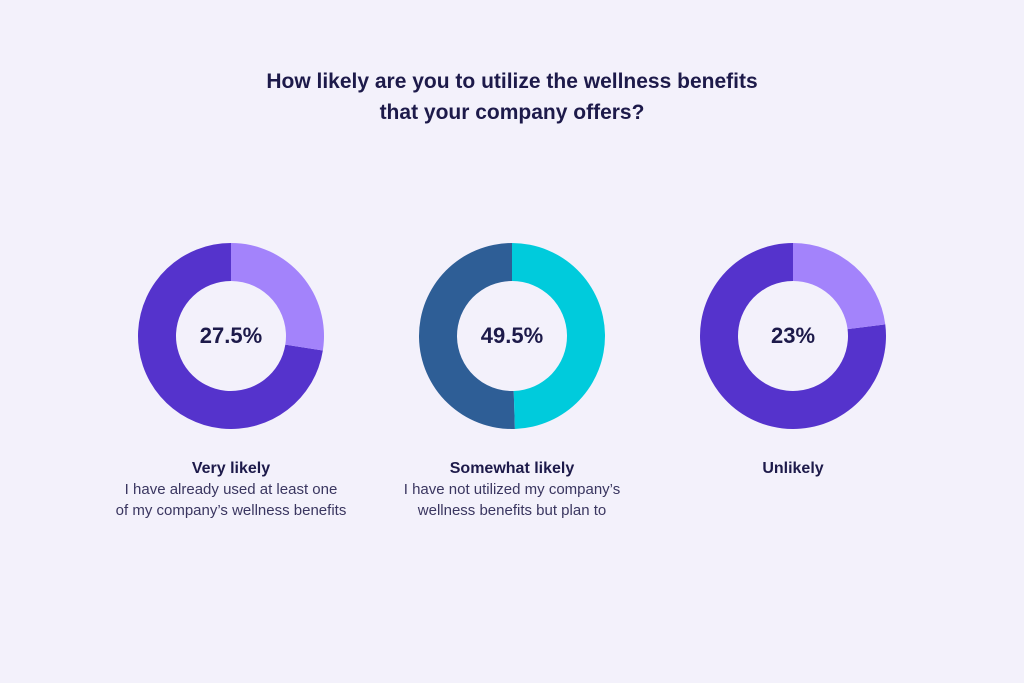 The image size is (1024, 683). Describe the element at coordinates (512, 112) in the screenshot. I see `chart-title-line-2: that your company offers?` at that location.